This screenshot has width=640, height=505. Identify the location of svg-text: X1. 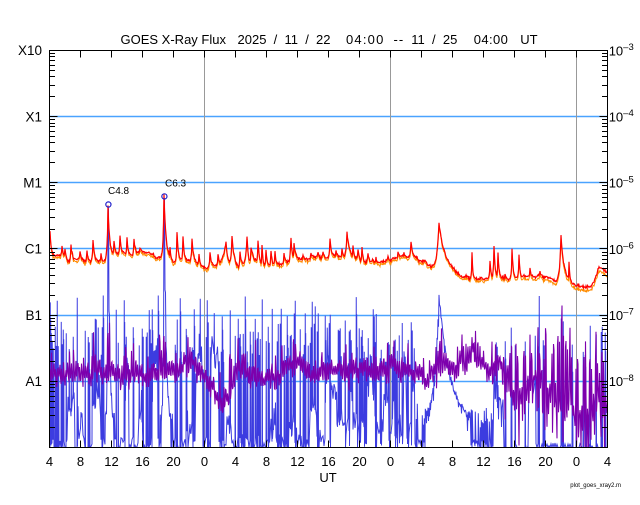
(33, 116).